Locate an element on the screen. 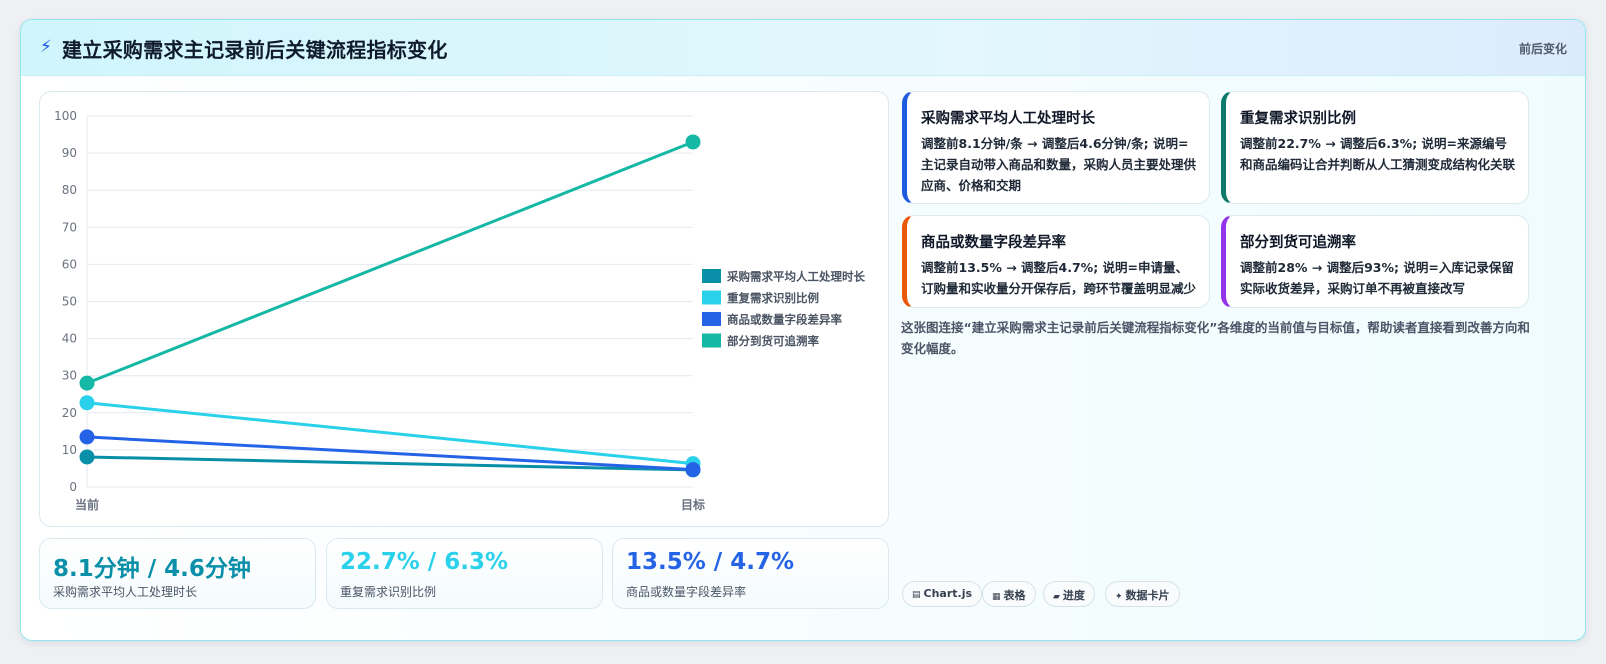 This screenshot has height=664, width=1606. legend-label: 商品或数量字段差异率 is located at coordinates (784, 320).